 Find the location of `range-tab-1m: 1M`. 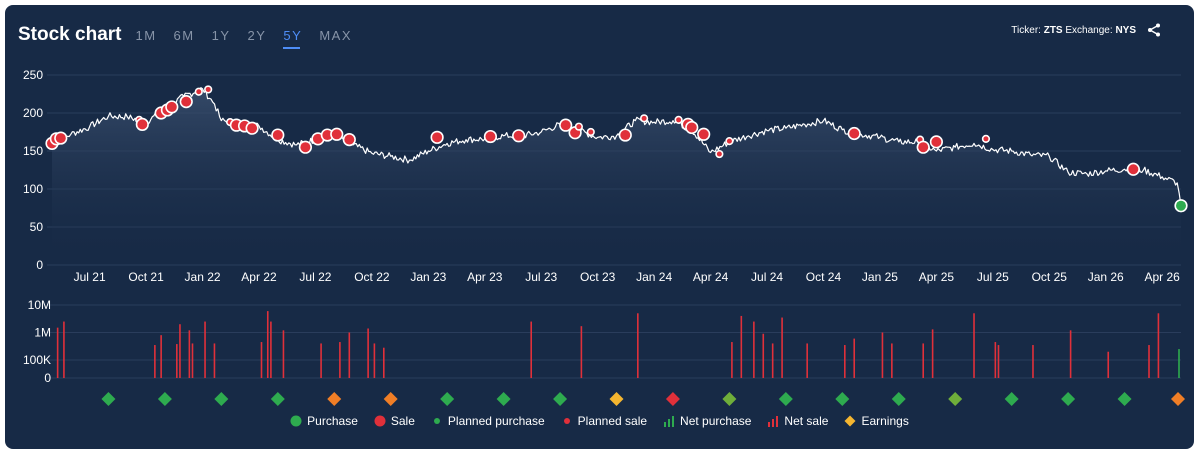

range-tab-1m: 1M is located at coordinates (146, 35).